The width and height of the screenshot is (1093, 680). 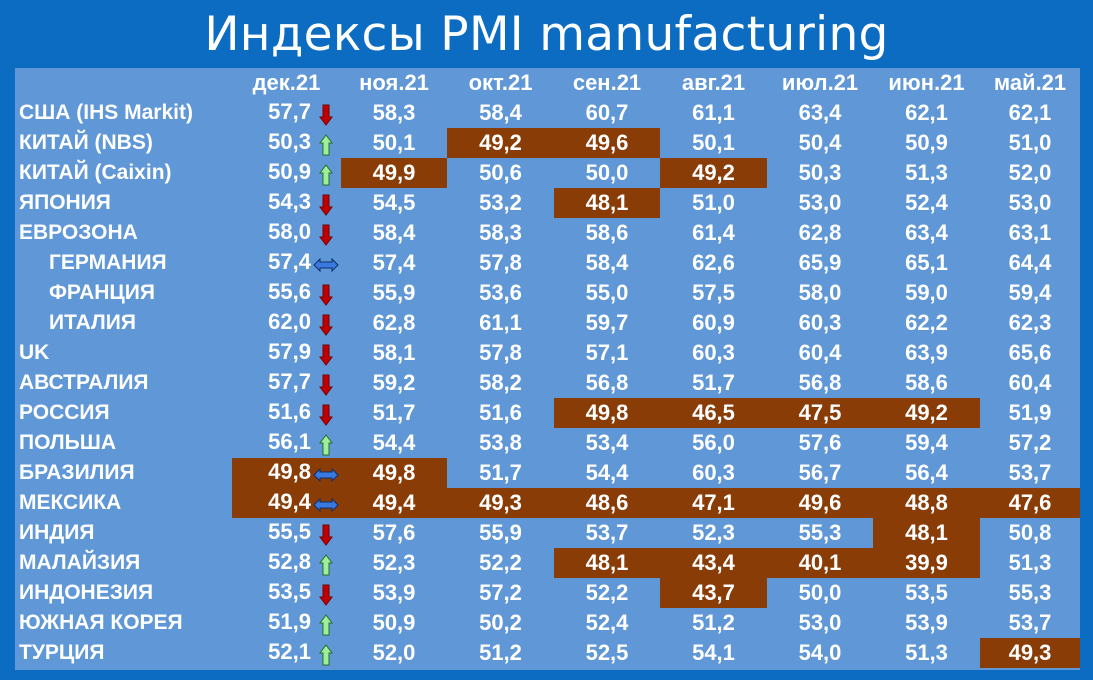 What do you see at coordinates (547, 263) in the screenshot?
I see `table-row: ГЕРМАНИЯ 57,4 57,4 57,8 58,4 62,6 65,9 65,1 64,4` at bounding box center [547, 263].